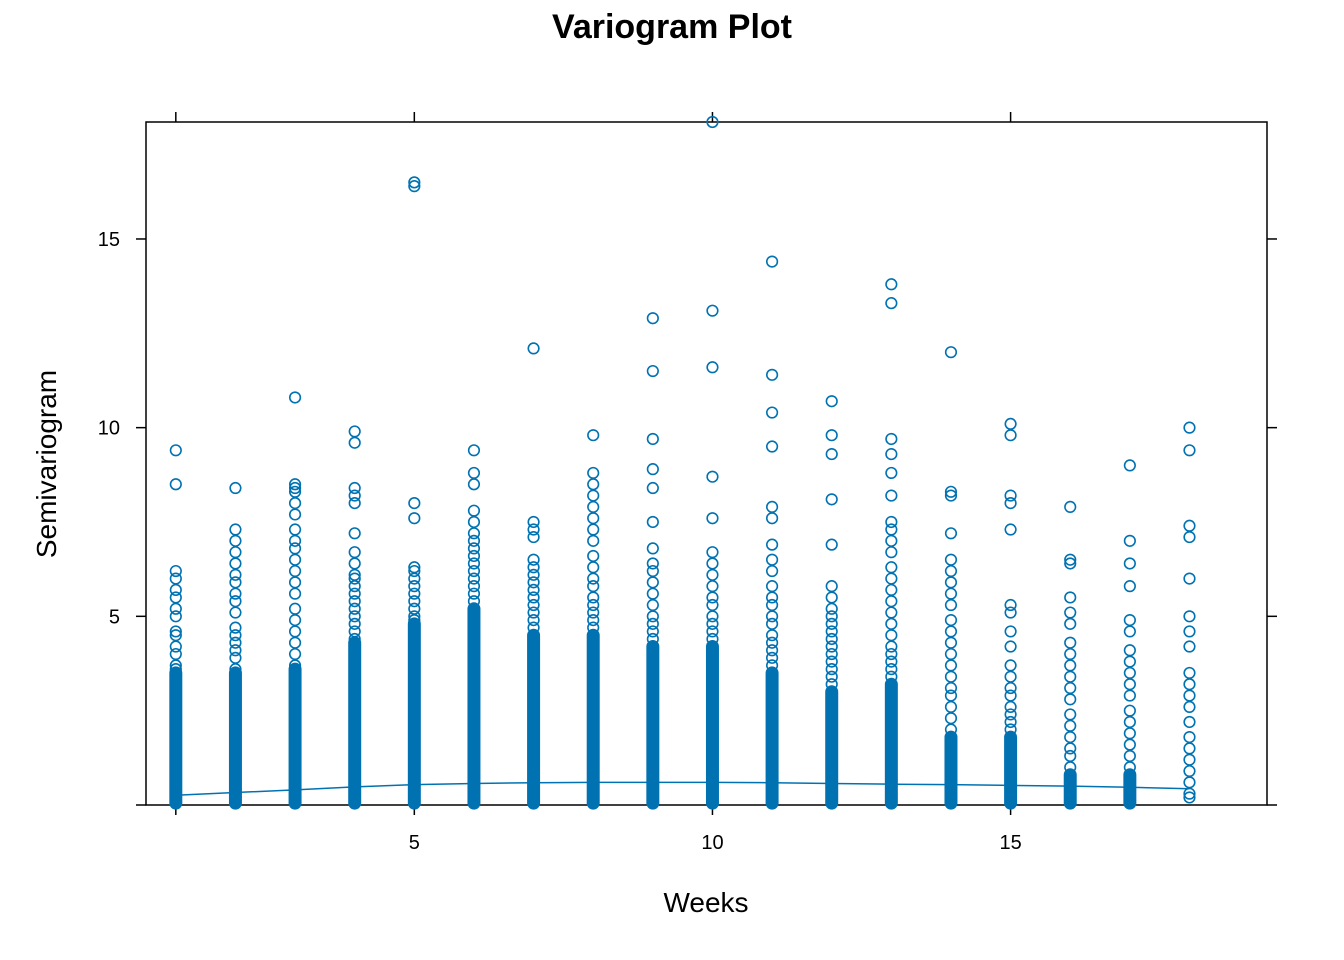 This screenshot has width=1344, height=960. What do you see at coordinates (414, 843) in the screenshot?
I see `x-tick-label: 5` at bounding box center [414, 843].